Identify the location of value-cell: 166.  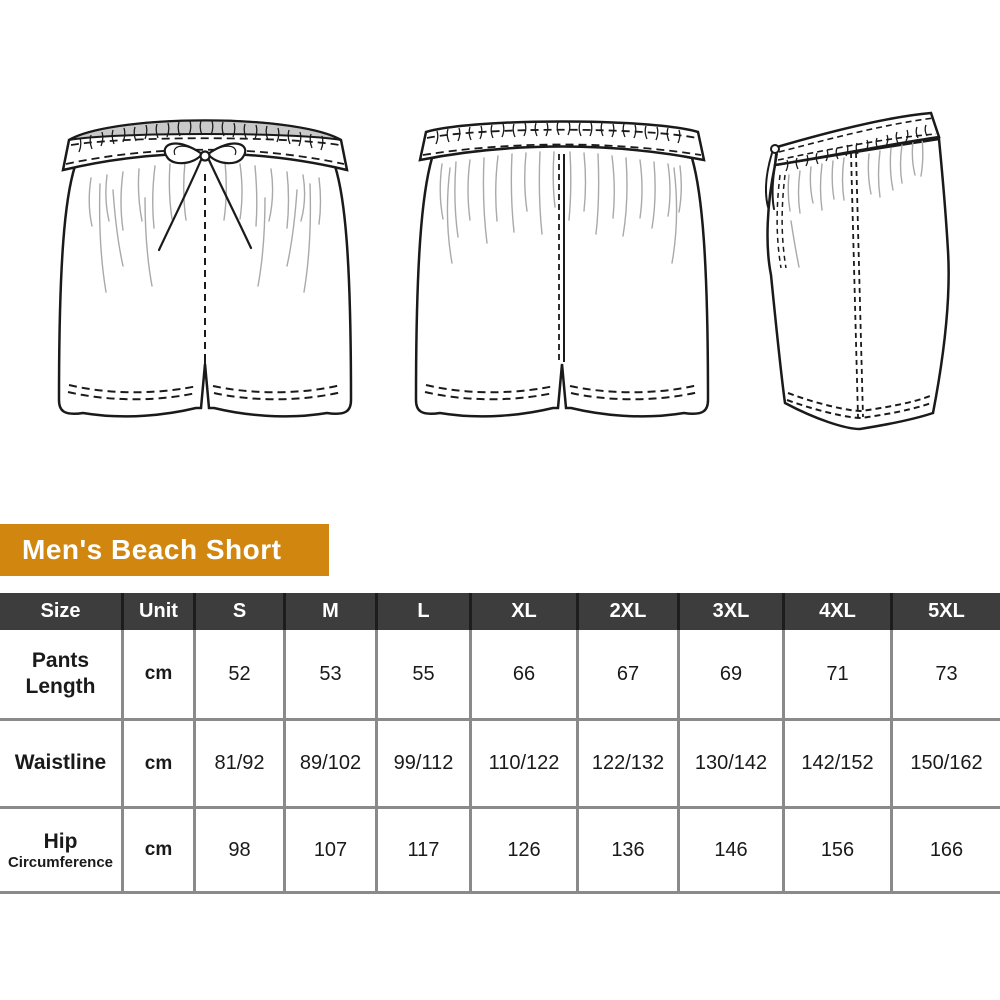
(946, 850).